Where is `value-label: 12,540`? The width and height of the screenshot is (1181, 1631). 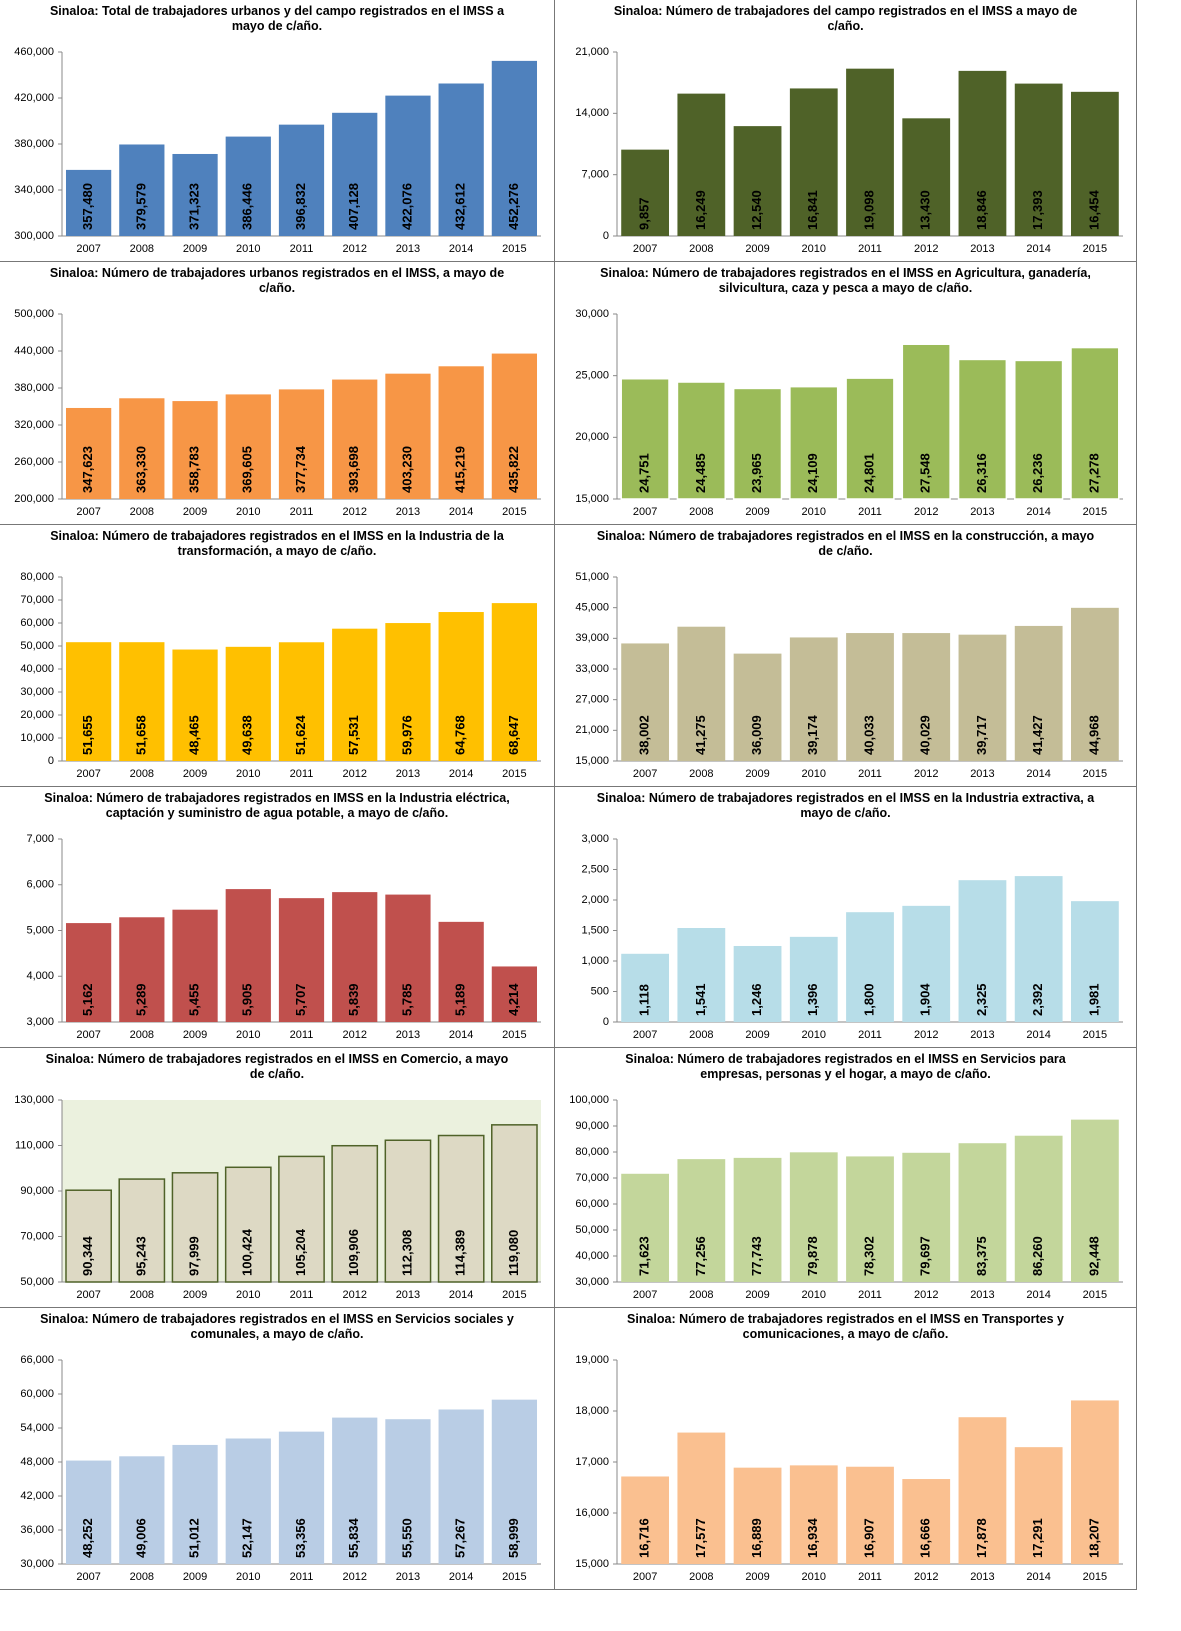
value-label: 12,540 is located at coordinates (756, 210).